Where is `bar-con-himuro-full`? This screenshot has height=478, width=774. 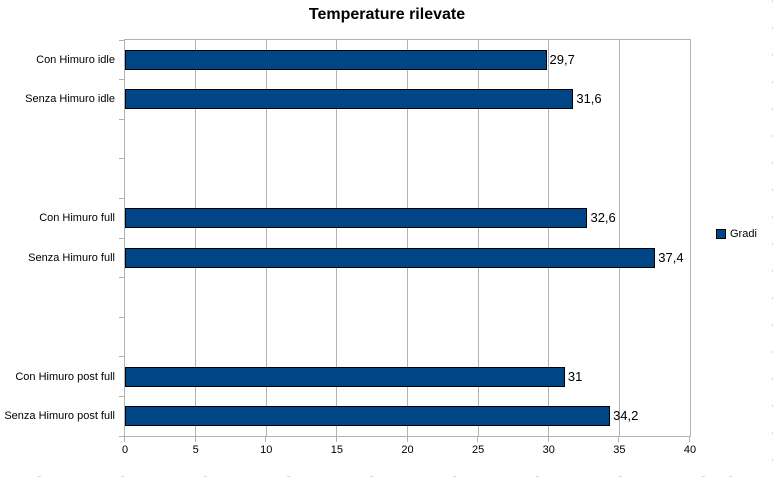
bar-con-himuro-full is located at coordinates (356, 218).